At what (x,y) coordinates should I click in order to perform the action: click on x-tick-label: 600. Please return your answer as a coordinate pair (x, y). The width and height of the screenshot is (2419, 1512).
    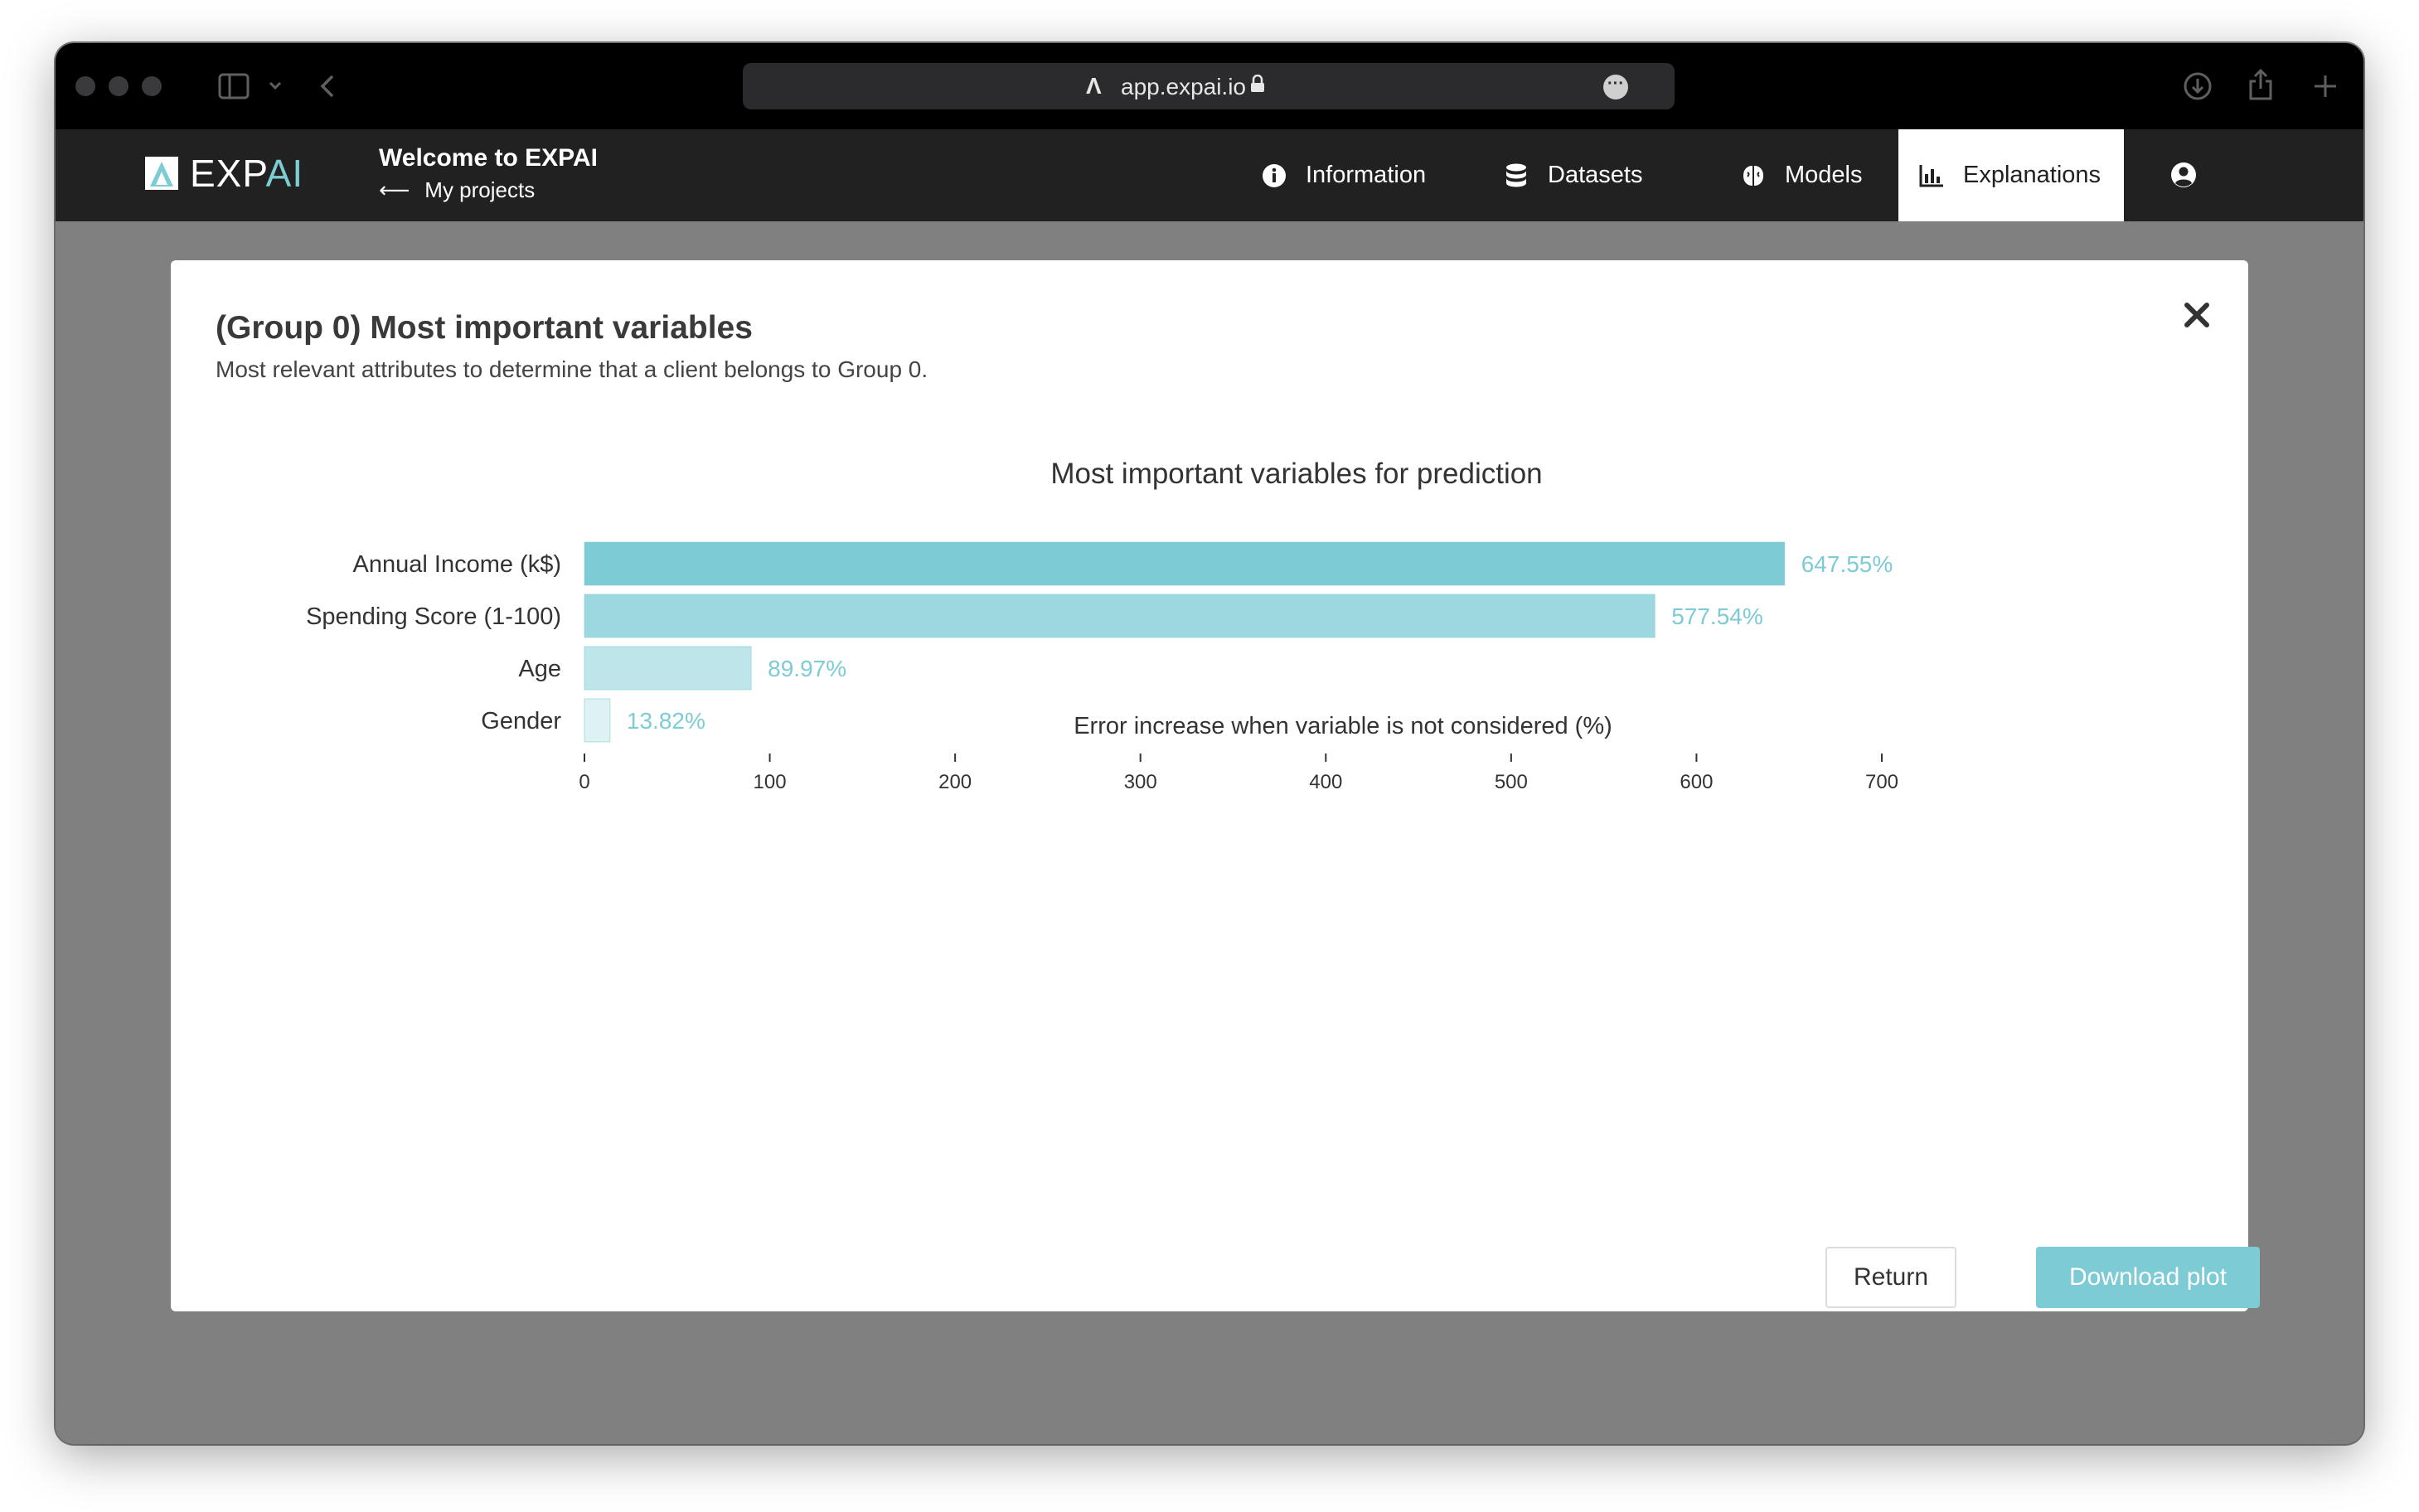
    Looking at the image, I should click on (1697, 782).